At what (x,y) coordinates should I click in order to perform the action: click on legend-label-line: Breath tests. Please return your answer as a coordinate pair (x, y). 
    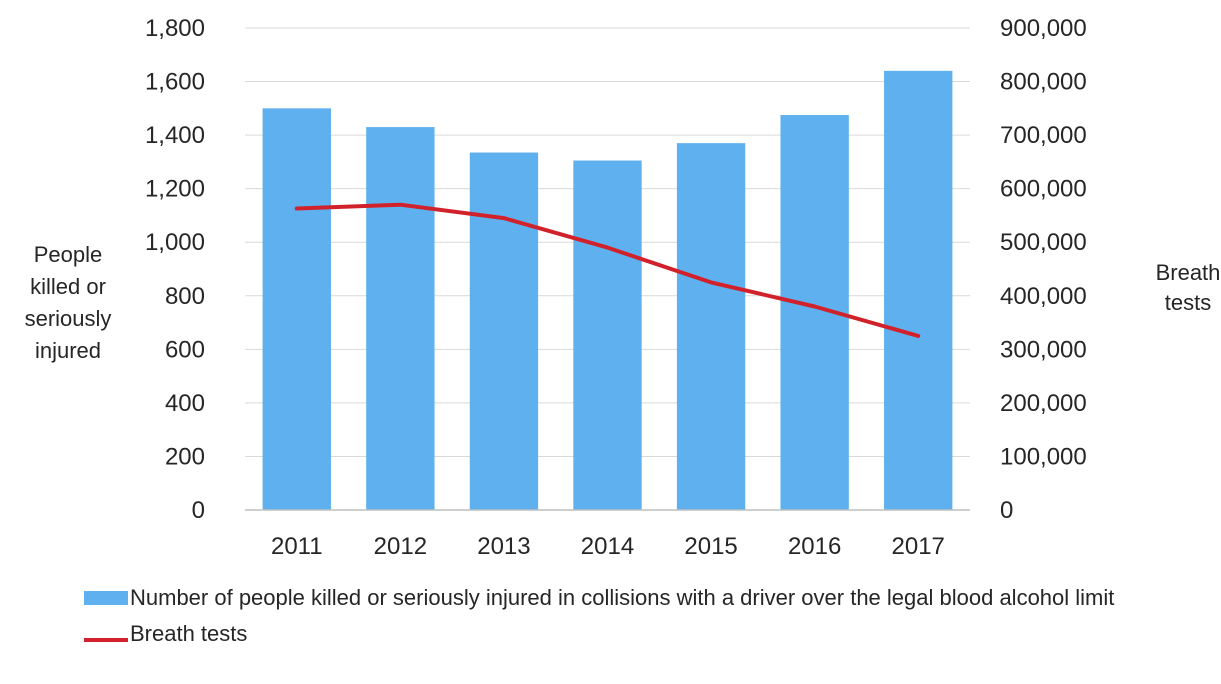
    Looking at the image, I should click on (189, 633).